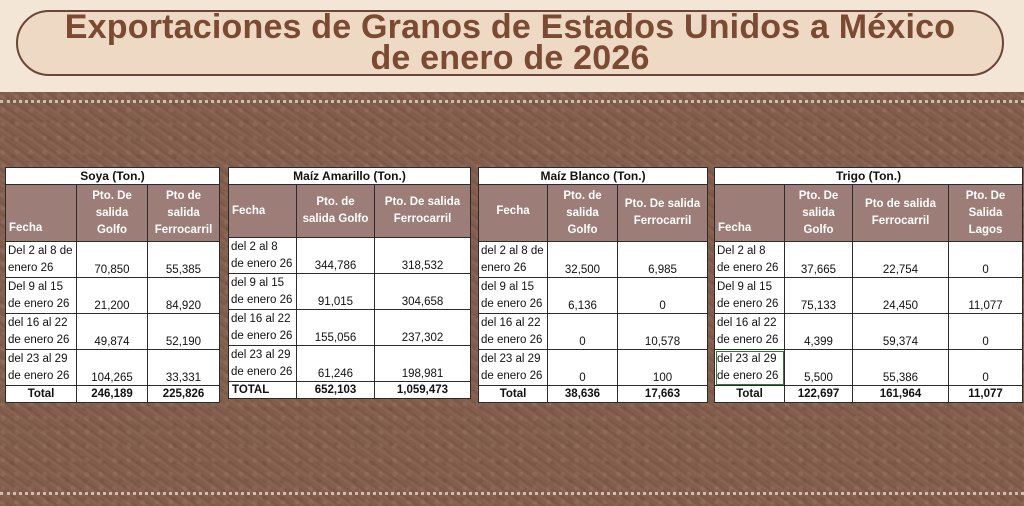 The image size is (1024, 506). What do you see at coordinates (900, 259) in the screenshot?
I see `trigo-row1-ferrocarril: 22,754` at bounding box center [900, 259].